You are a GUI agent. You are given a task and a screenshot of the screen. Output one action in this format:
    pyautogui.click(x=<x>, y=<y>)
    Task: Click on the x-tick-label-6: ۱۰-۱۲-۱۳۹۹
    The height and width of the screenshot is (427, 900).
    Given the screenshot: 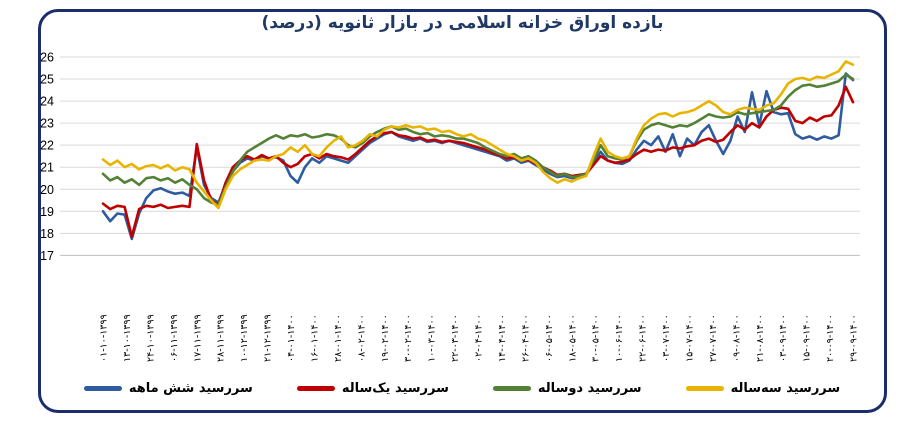 What is the action you would take?
    pyautogui.click(x=244, y=338)
    